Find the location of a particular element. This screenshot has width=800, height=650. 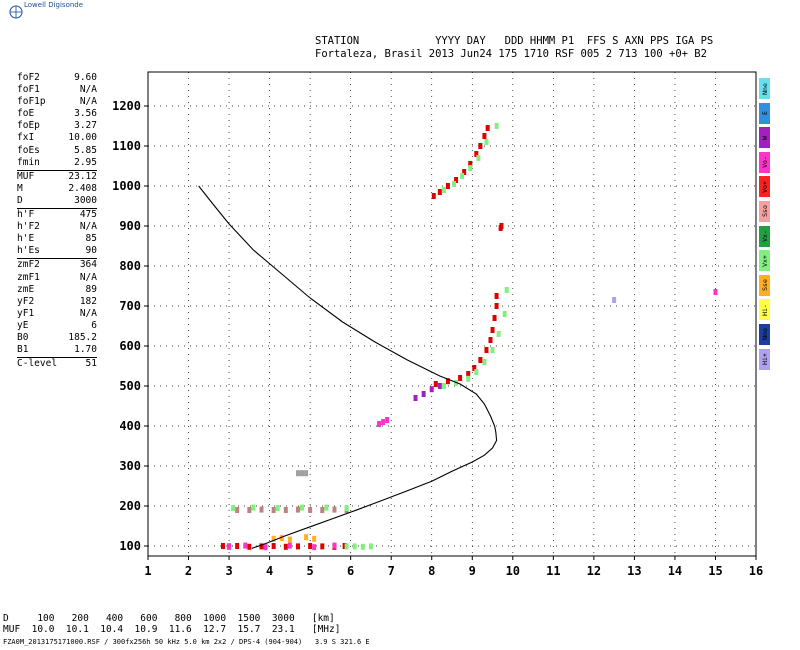

parameter-name: C-level is located at coordinates (37, 364).